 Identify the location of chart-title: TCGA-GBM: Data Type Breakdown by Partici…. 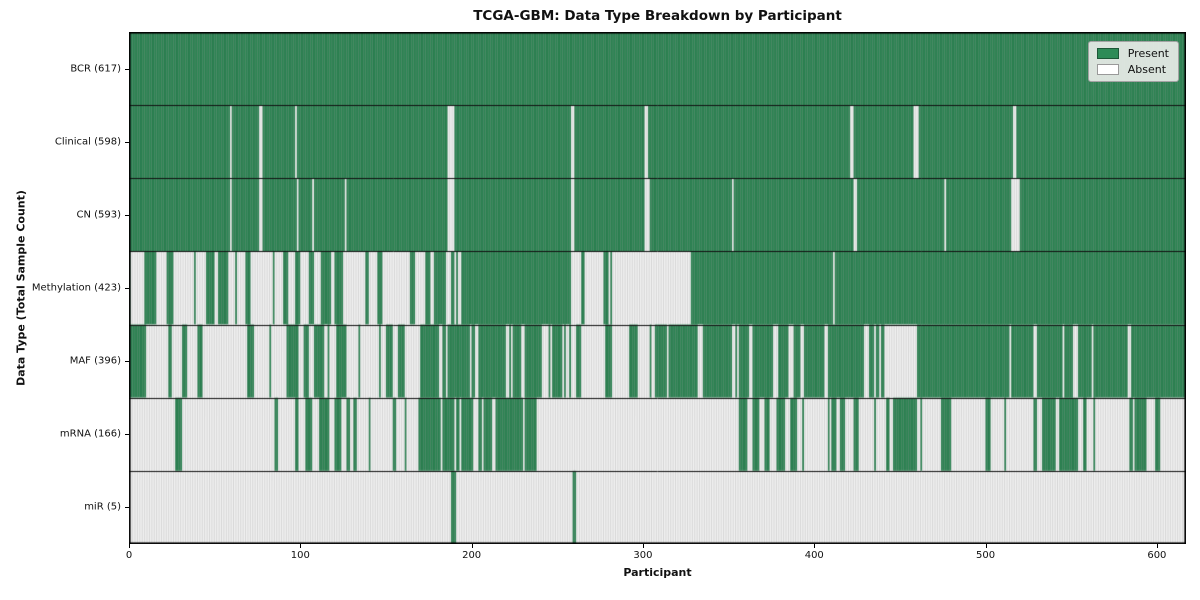
(657, 16).